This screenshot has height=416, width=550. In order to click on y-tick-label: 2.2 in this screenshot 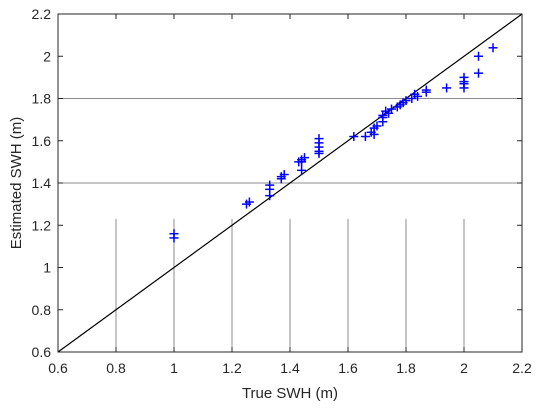, I will do `click(42, 14)`.